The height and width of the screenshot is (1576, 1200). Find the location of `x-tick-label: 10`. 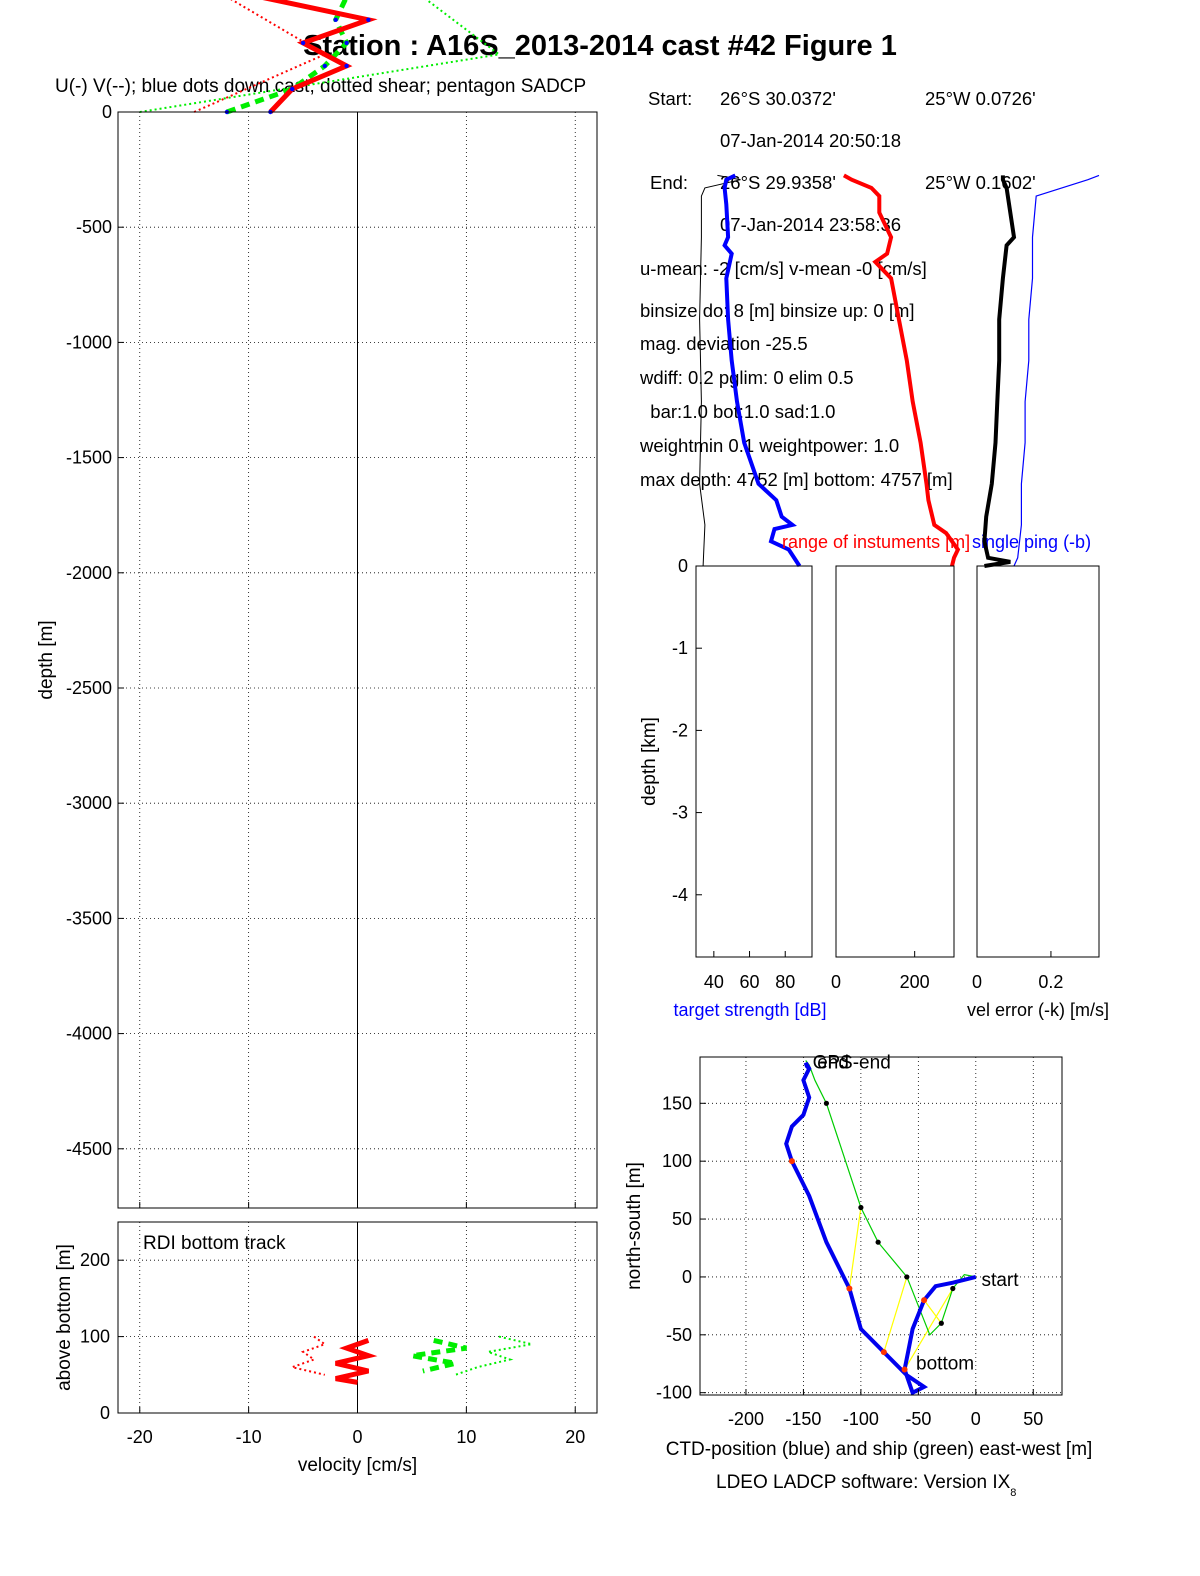

x-tick-label: 10 is located at coordinates (466, 1437).